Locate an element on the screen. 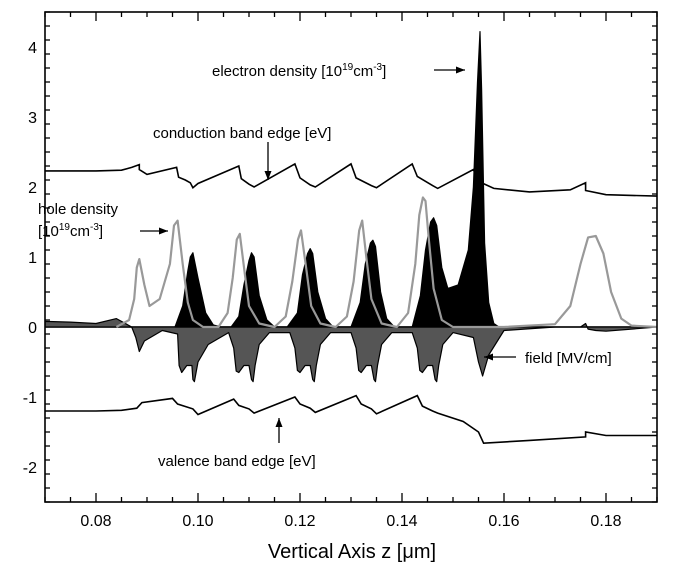 Image resolution: width=674 pixels, height=573 pixels. valence-band-label: valence band edge [eV] is located at coordinates (237, 461).